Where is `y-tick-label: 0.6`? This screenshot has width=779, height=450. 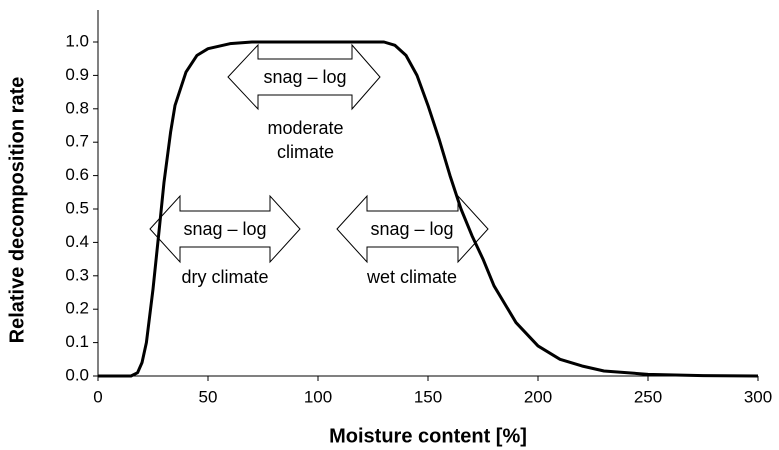 y-tick-label: 0.6 is located at coordinates (77, 174).